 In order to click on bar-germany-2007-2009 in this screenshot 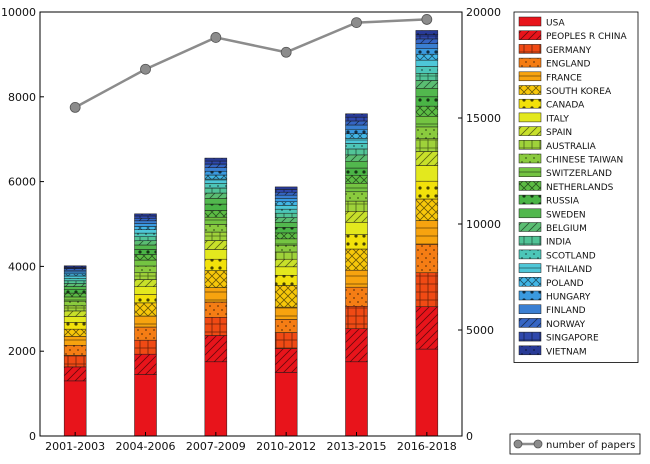, I will do `click(216, 326)`.